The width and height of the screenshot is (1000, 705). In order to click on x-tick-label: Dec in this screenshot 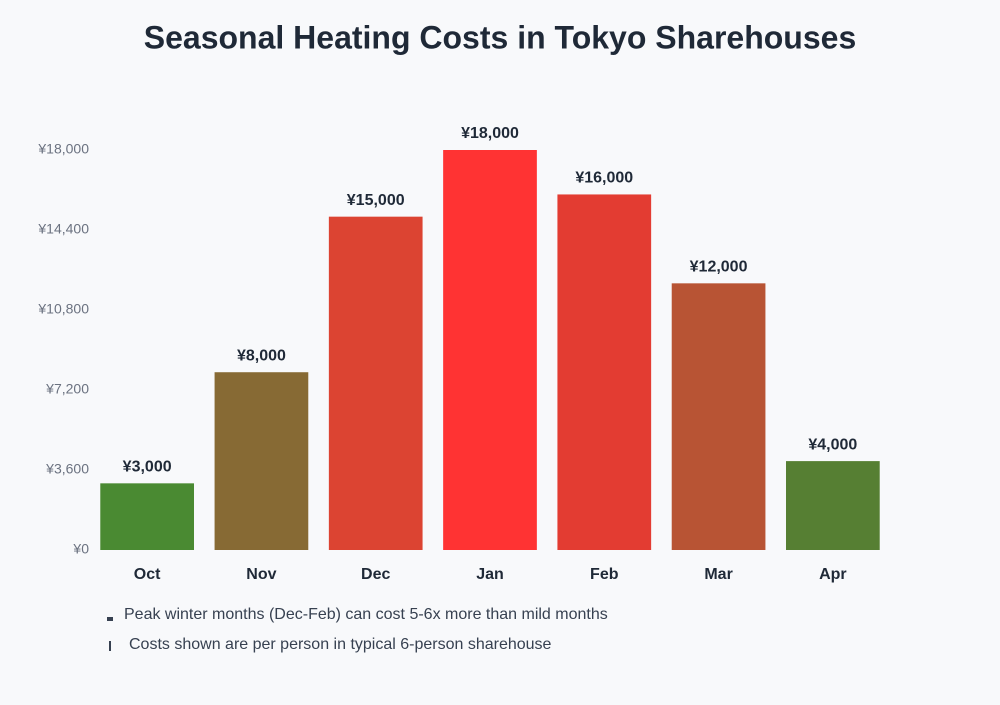, I will do `click(375, 574)`.